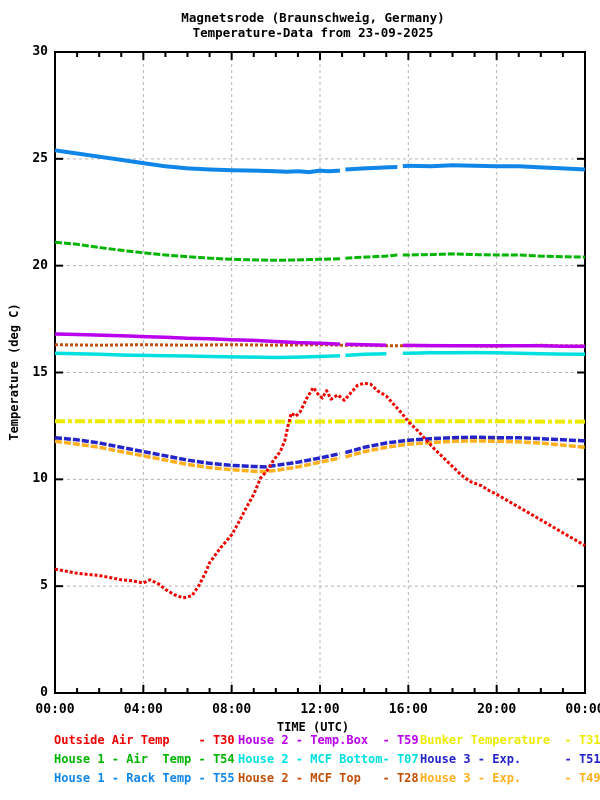  Describe the element at coordinates (144, 759) in the screenshot. I see `legend-entry-T54: House 1 - Air Temp - T54` at that location.